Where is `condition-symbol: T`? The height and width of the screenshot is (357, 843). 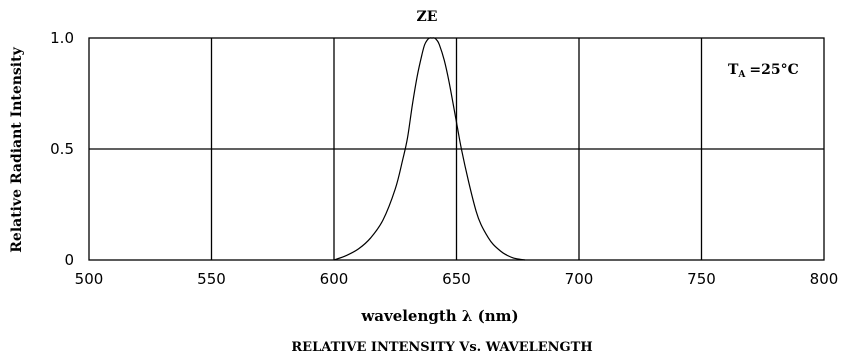 condition-symbol: T is located at coordinates (733, 70).